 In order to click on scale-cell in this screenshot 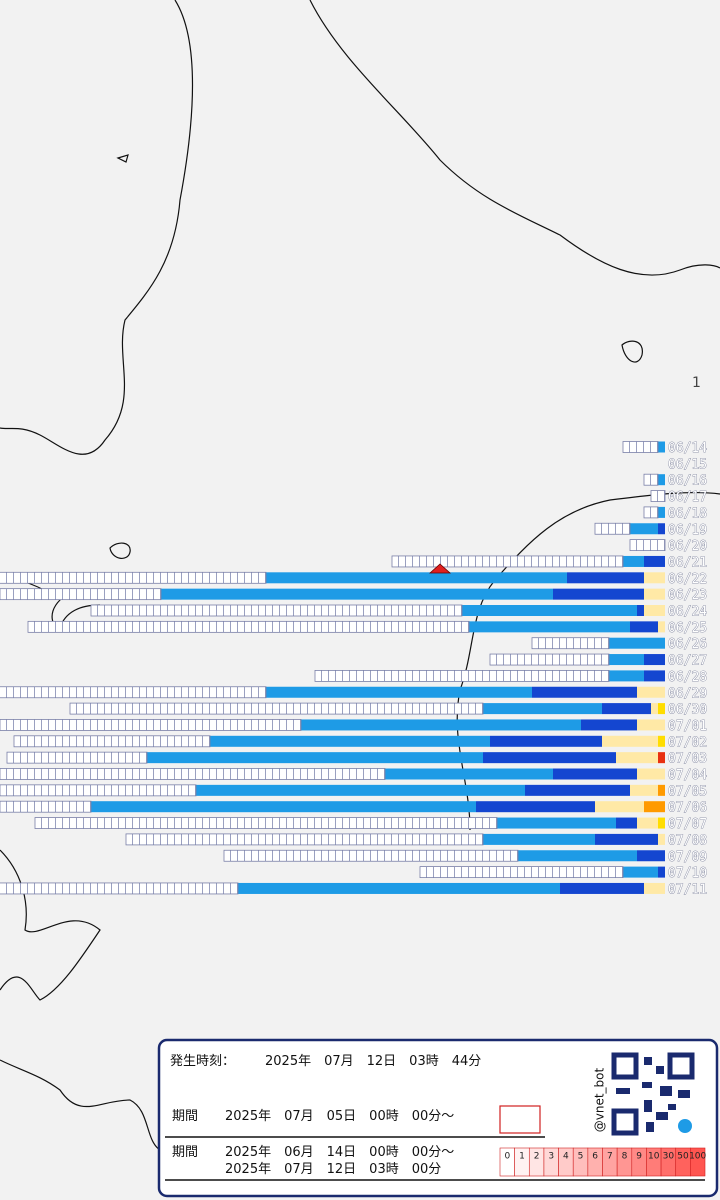, I will do `click(698, 1162)`.